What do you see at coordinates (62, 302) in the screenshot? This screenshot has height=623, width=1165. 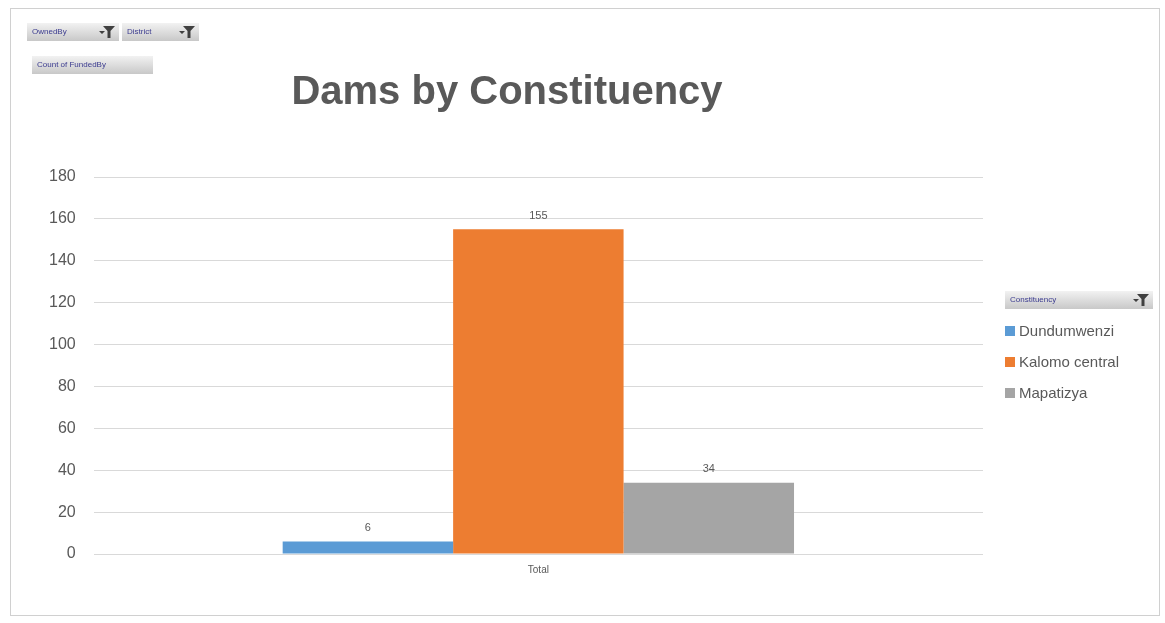 I see `y-tick-label: 120` at bounding box center [62, 302].